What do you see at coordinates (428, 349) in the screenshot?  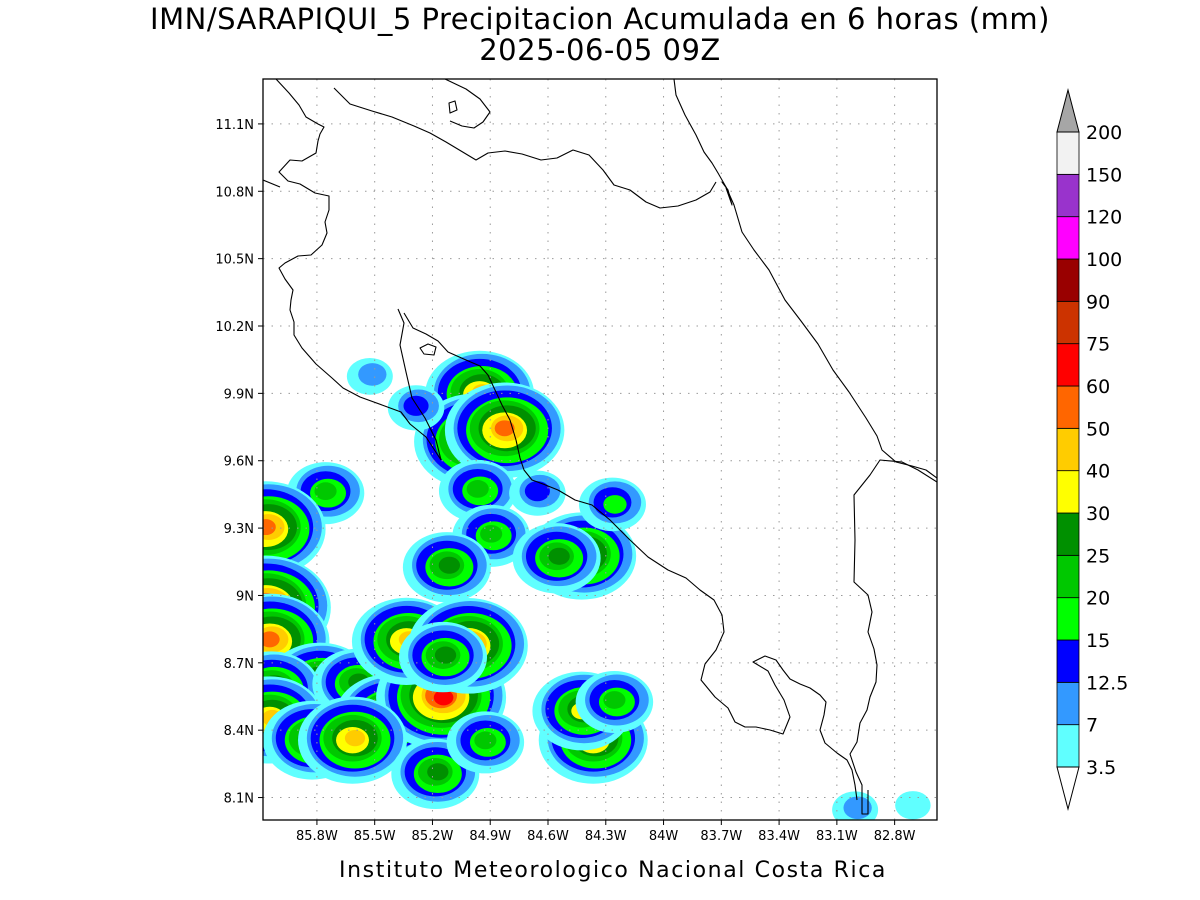 I see `nicoya-inner-island` at bounding box center [428, 349].